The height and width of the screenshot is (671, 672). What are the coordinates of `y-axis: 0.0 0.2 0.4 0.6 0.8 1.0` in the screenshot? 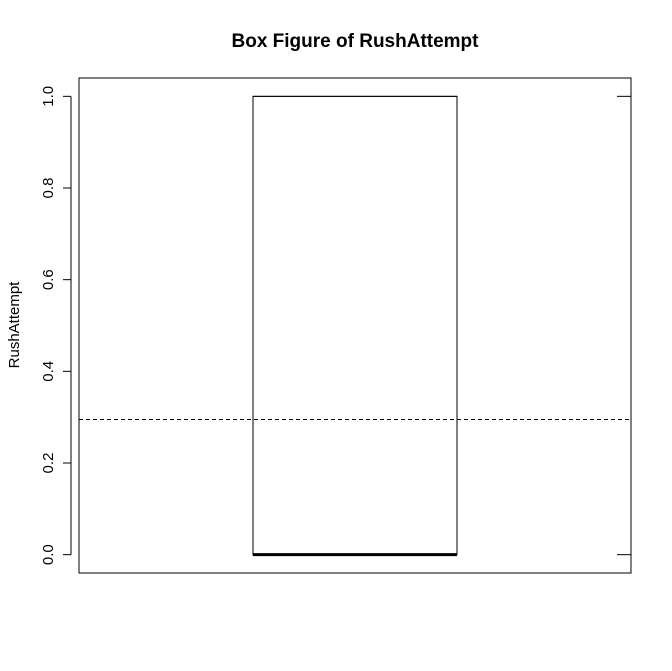 It's located at (56, 325).